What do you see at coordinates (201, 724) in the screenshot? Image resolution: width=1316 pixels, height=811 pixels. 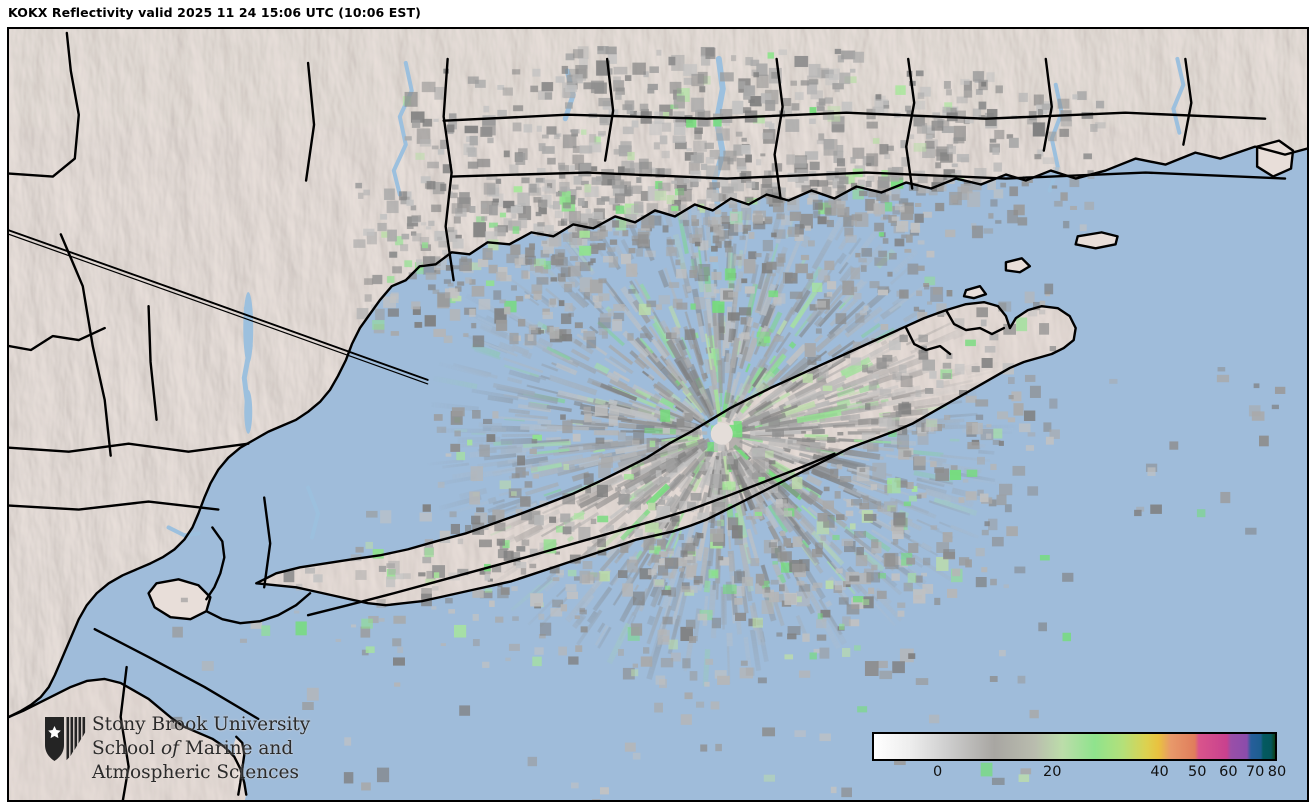 I see `logo-line-1: Stony Brook University` at bounding box center [201, 724].